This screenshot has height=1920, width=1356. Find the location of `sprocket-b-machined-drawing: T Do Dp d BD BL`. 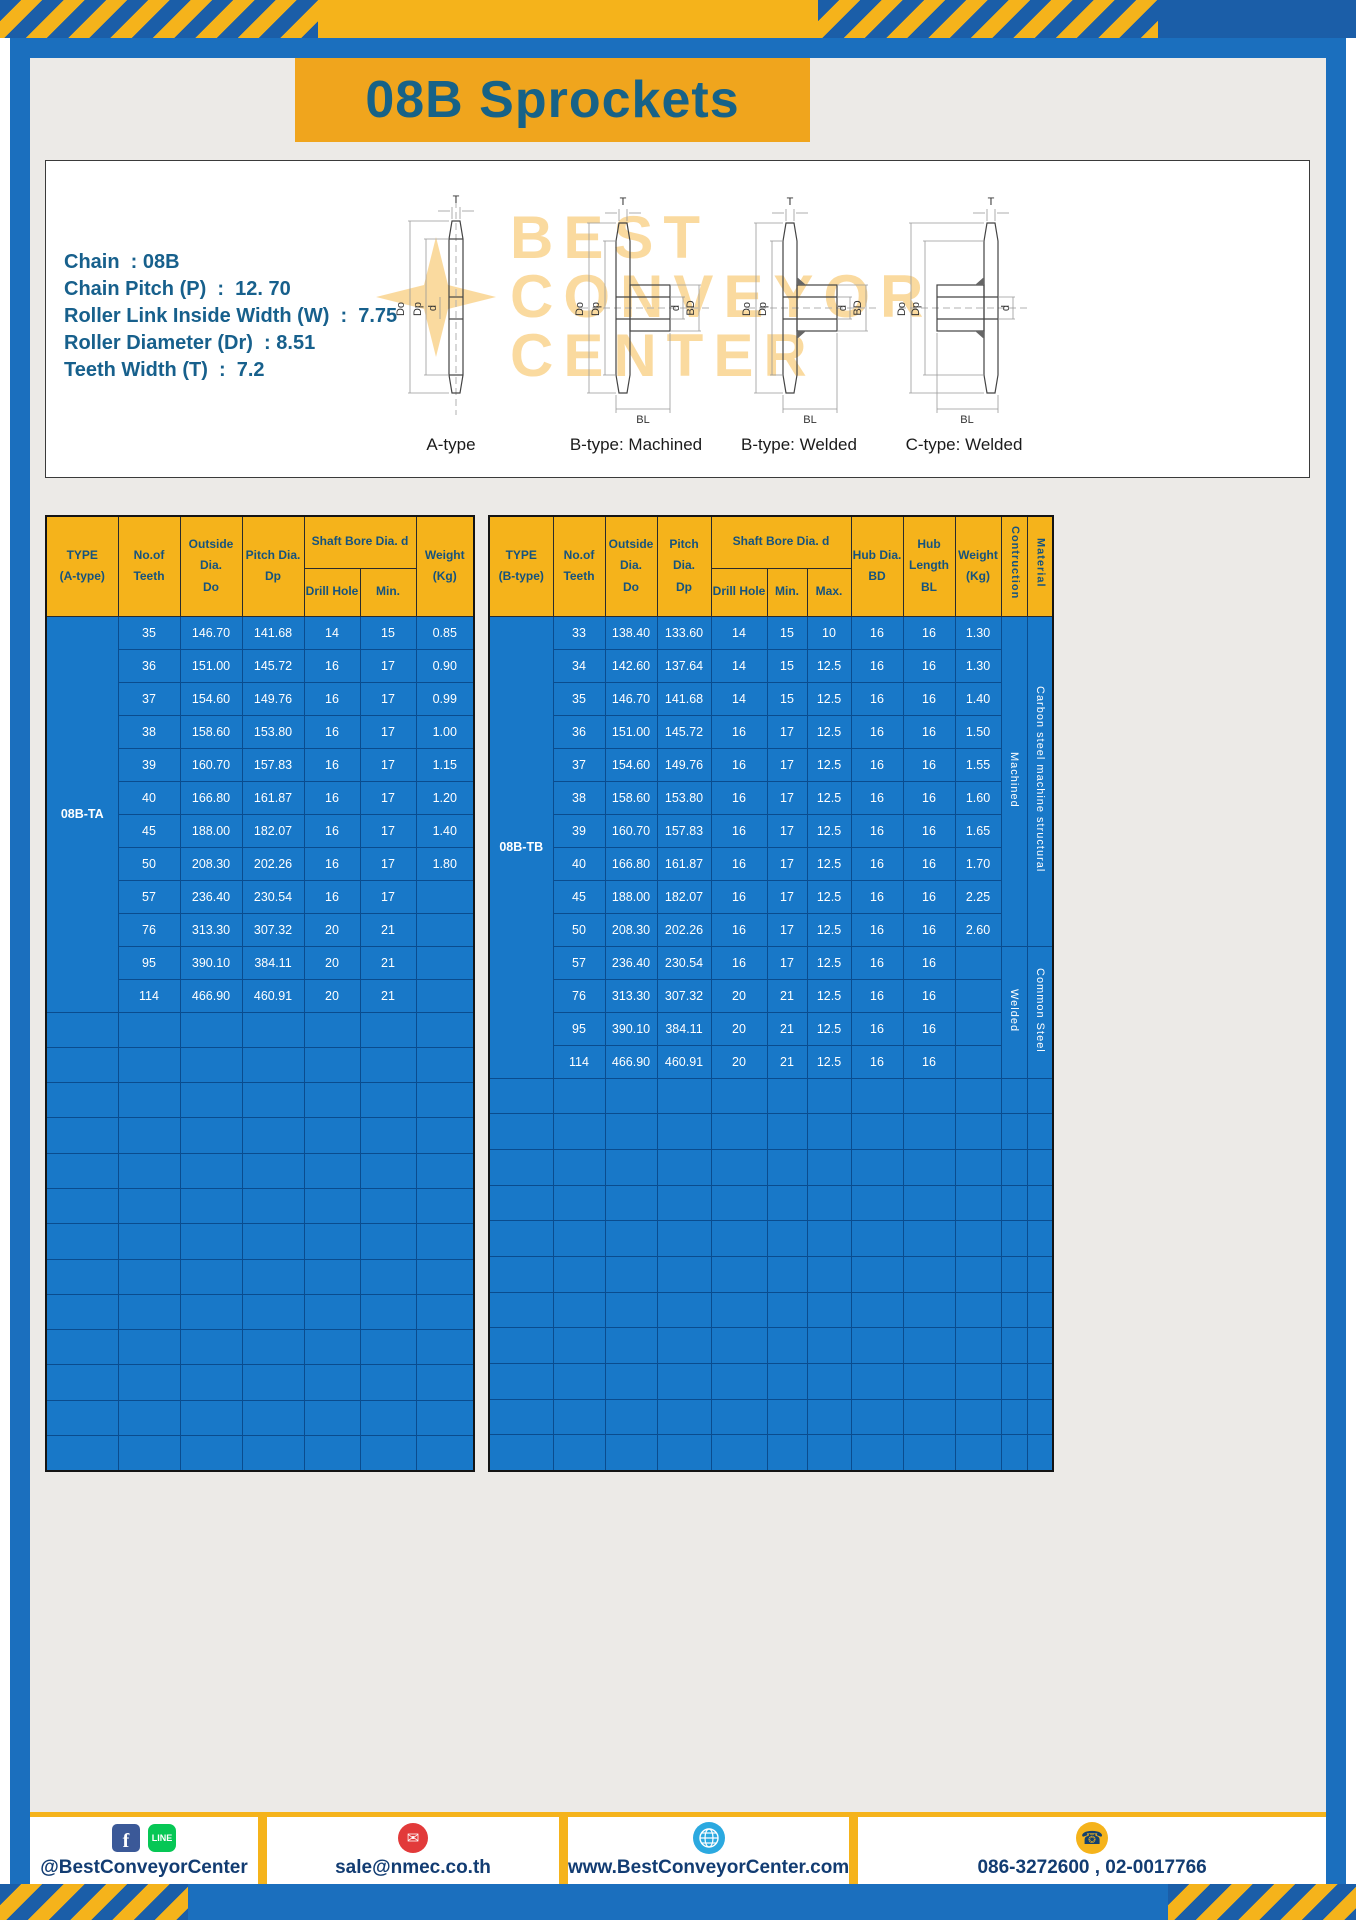

sprocket-b-machined-drawing: T Do Dp d BD BL is located at coordinates (642, 311).